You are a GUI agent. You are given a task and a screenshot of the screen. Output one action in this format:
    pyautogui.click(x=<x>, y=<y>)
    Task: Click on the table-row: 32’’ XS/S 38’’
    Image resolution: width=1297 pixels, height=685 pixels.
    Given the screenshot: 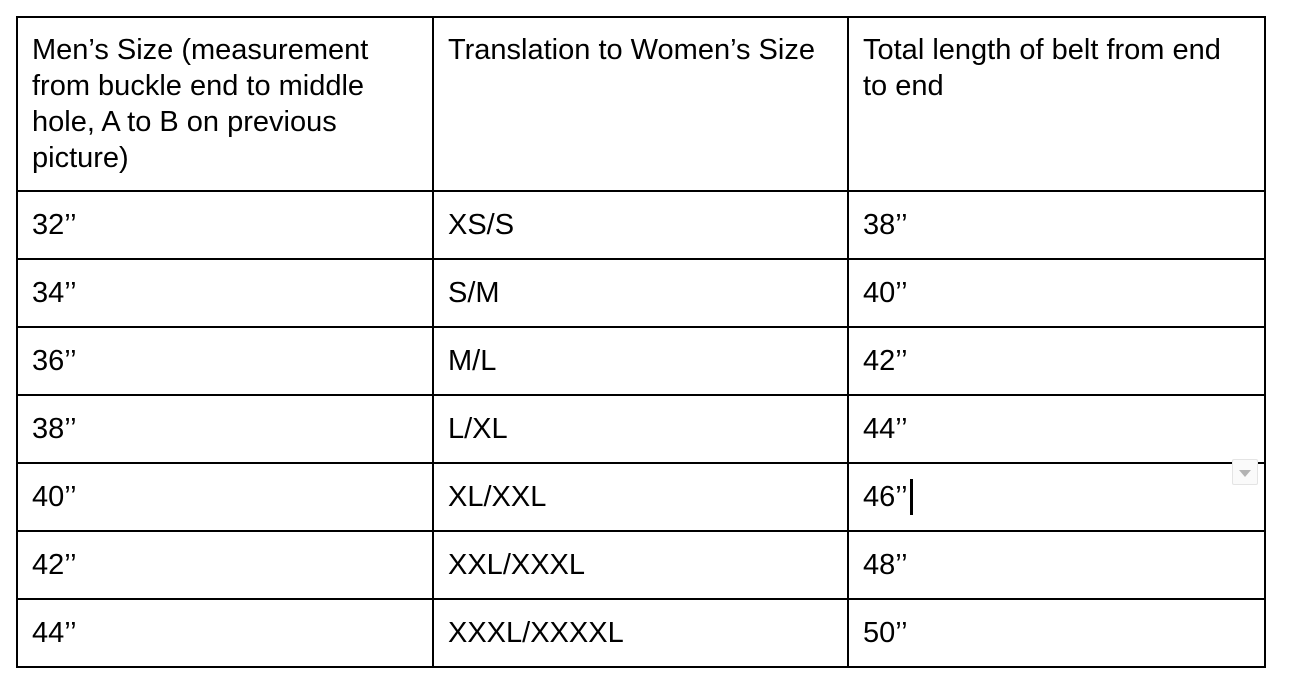 What is the action you would take?
    pyautogui.click(x=641, y=225)
    